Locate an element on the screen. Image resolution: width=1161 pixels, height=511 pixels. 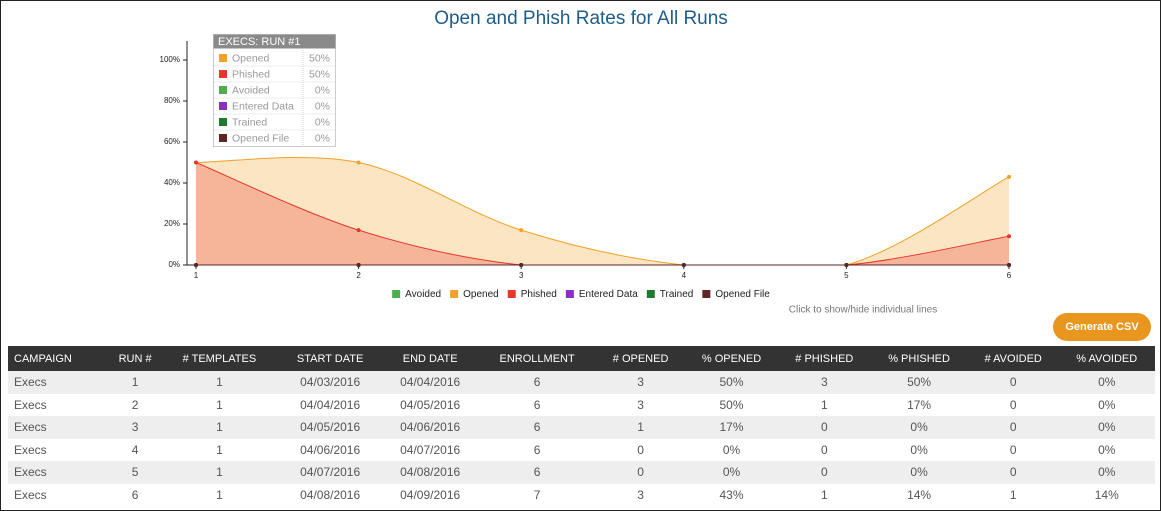
column-header: ENROLLMENT is located at coordinates (537, 358).